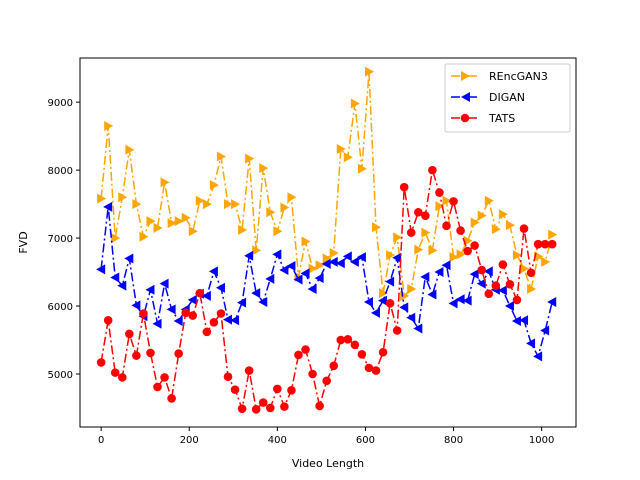  Describe the element at coordinates (465, 118) in the screenshot. I see `legend-marker-tats` at that location.